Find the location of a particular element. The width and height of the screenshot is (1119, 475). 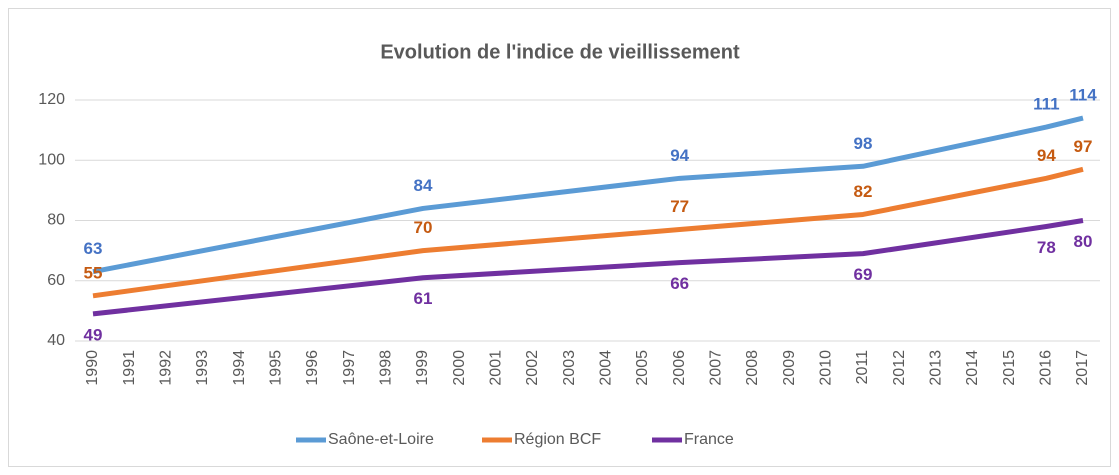

x-tick-label: 1998 is located at coordinates (386, 368).